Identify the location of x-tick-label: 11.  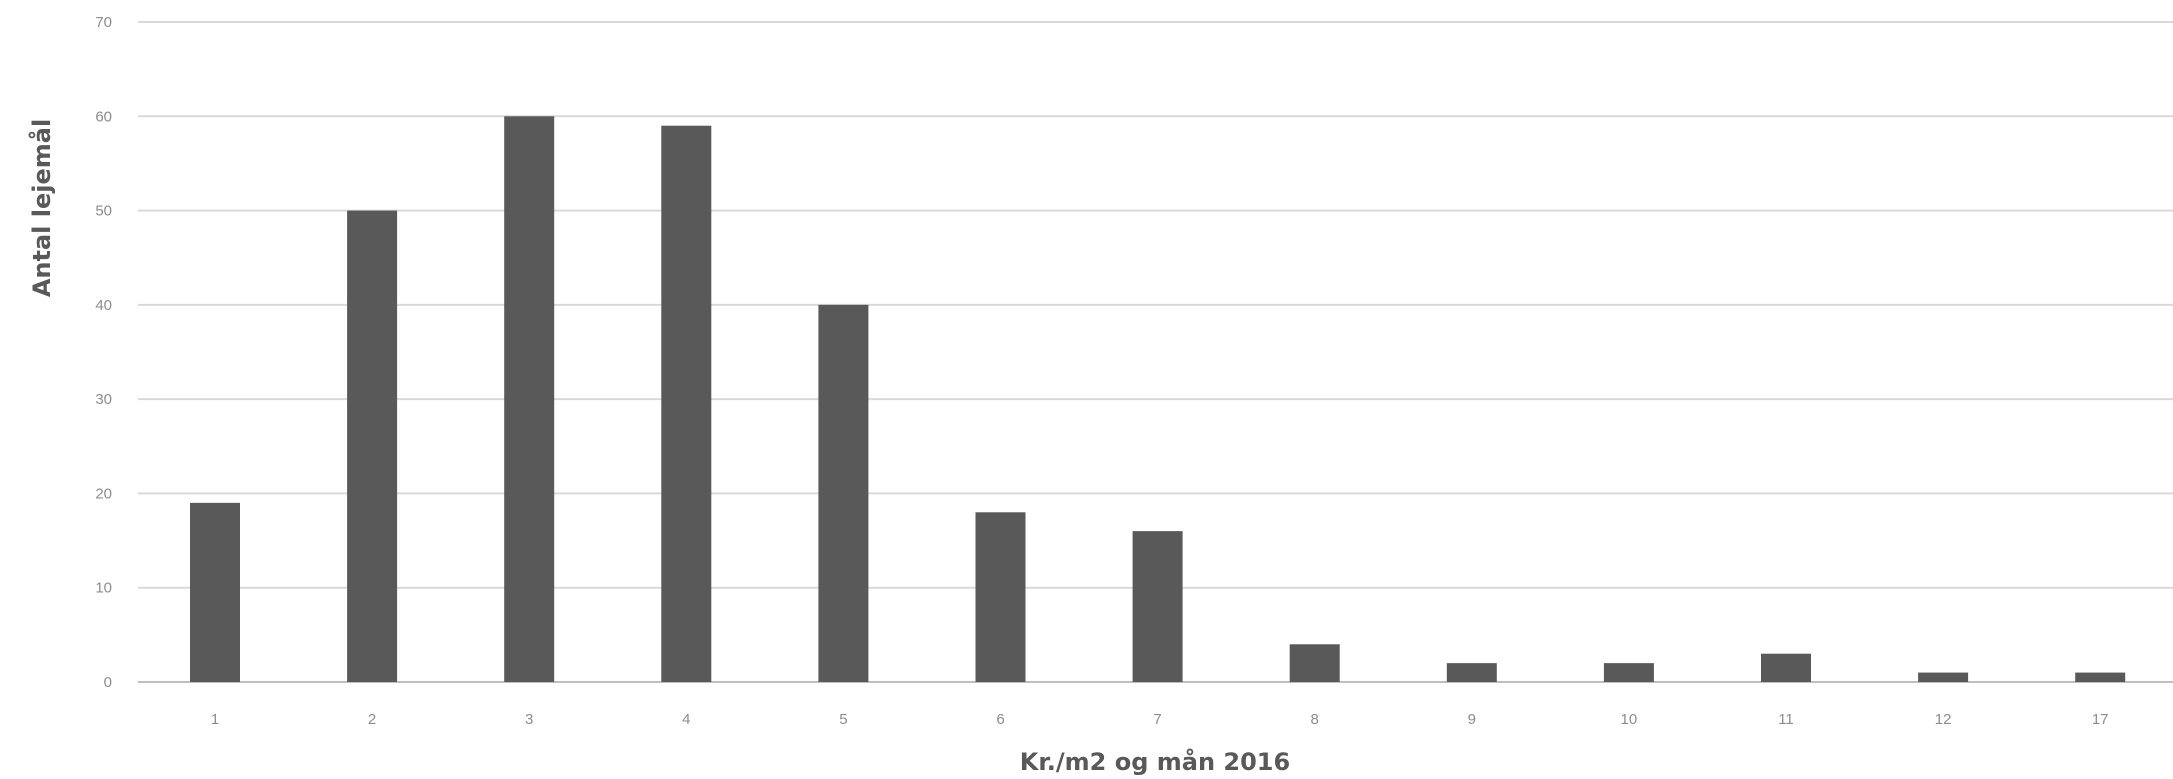
(1786, 719).